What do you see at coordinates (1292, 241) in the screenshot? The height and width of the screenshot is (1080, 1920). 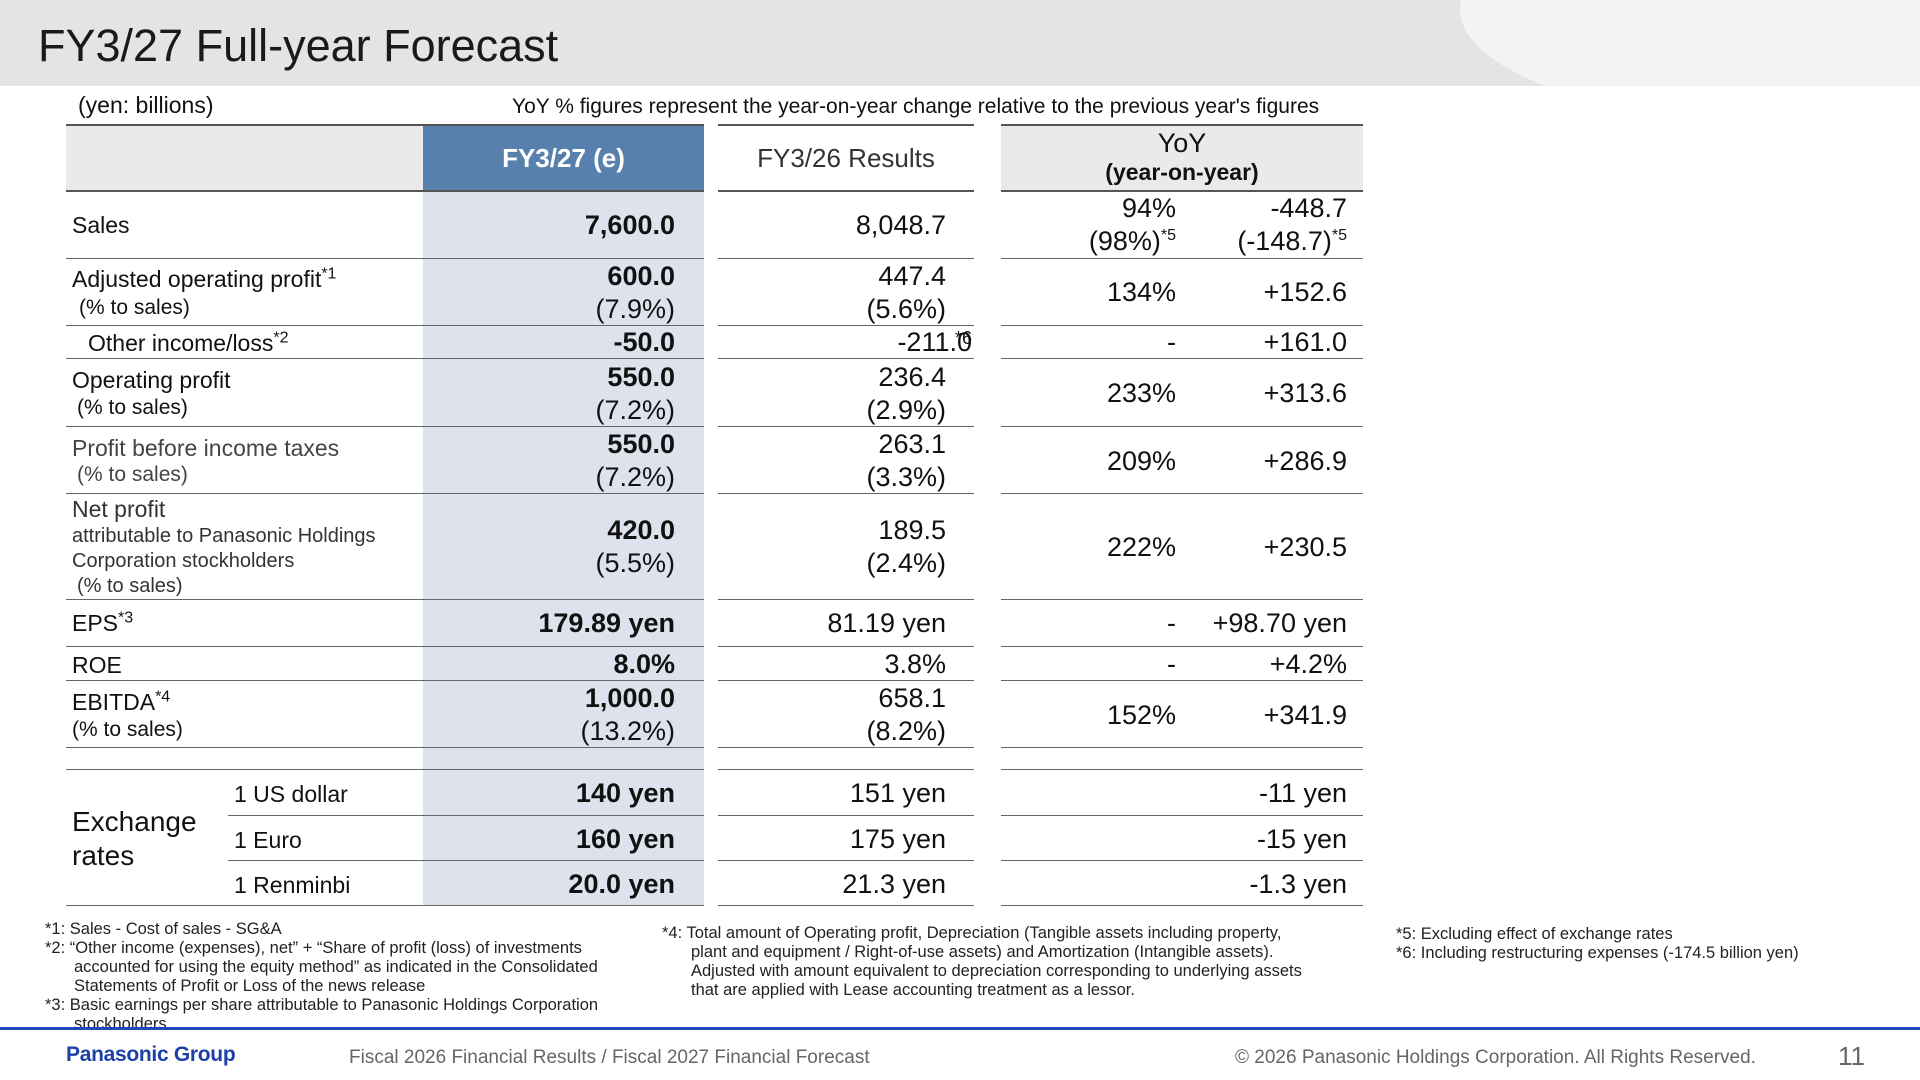 I see `yoy-amount-fx: (-148.7)*5` at bounding box center [1292, 241].